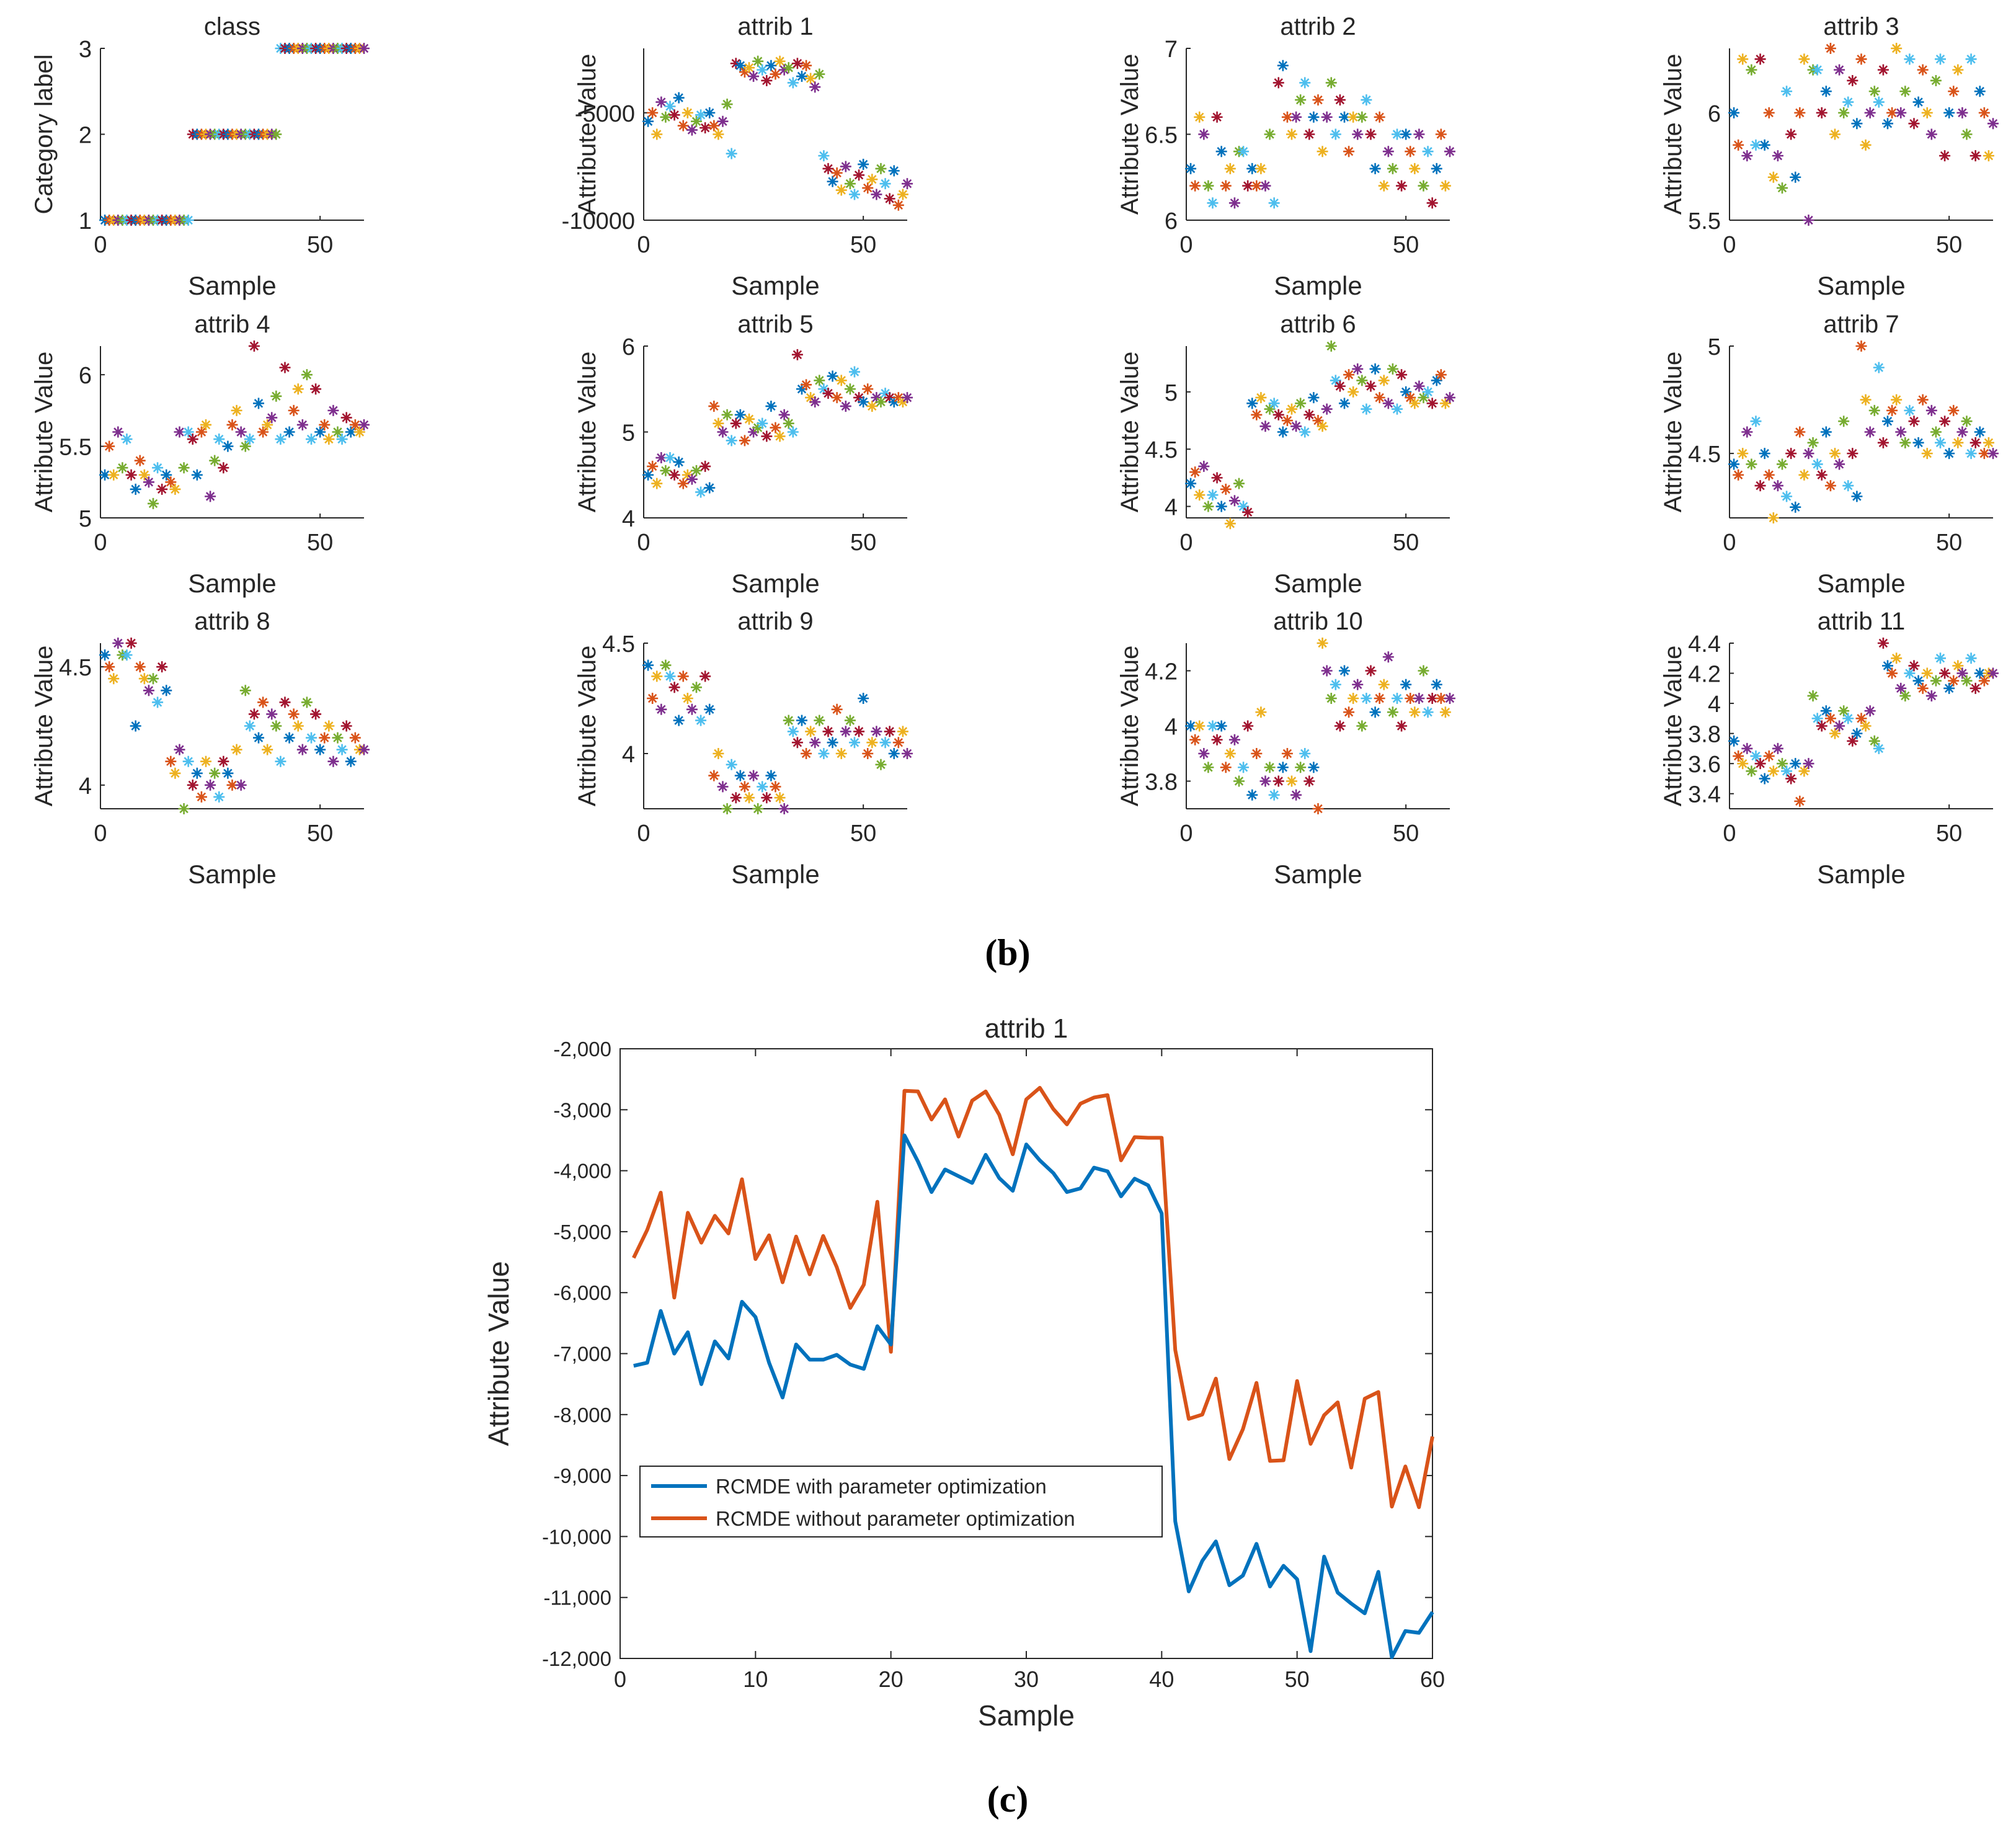  I want to click on y-tick-label: 3.4, so click(1704, 795).